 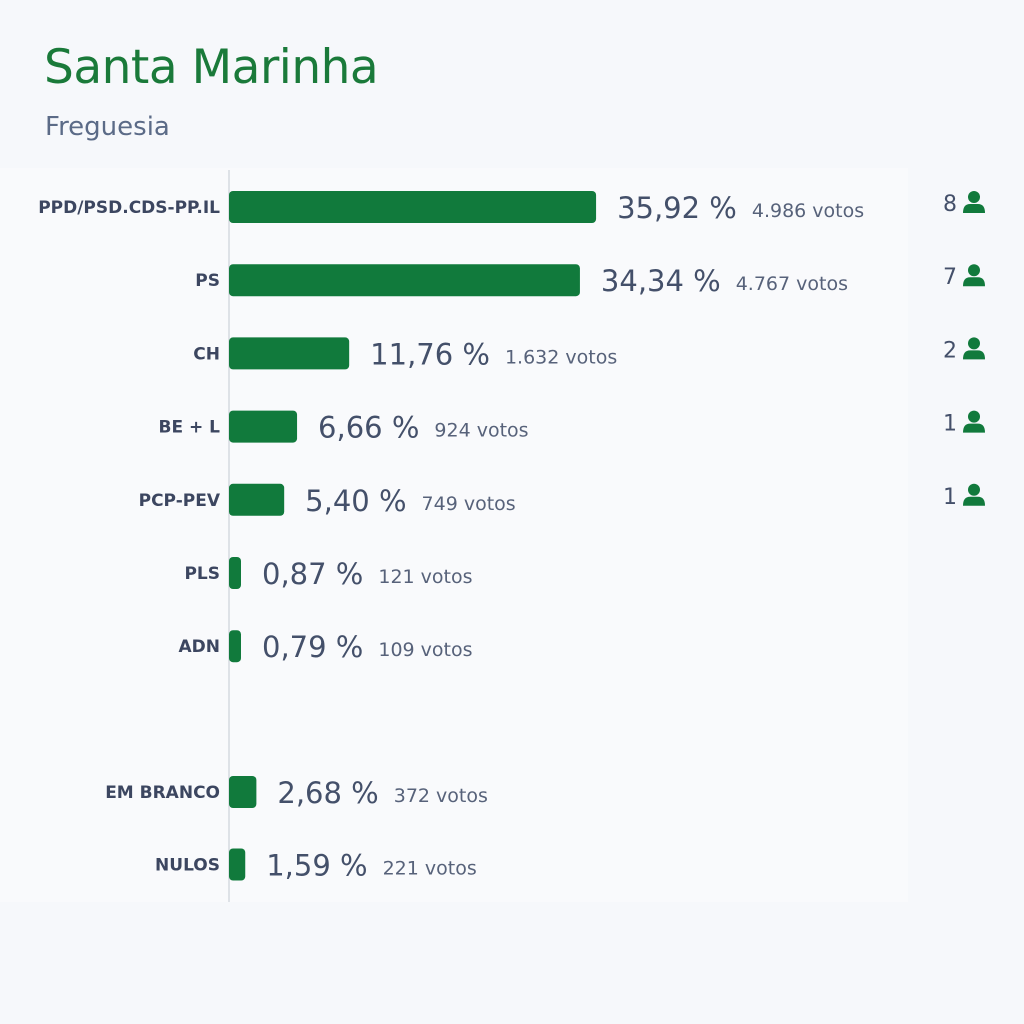 I want to click on bar-row: ADN 0,79 % 109 votos, so click(x=326, y=647).